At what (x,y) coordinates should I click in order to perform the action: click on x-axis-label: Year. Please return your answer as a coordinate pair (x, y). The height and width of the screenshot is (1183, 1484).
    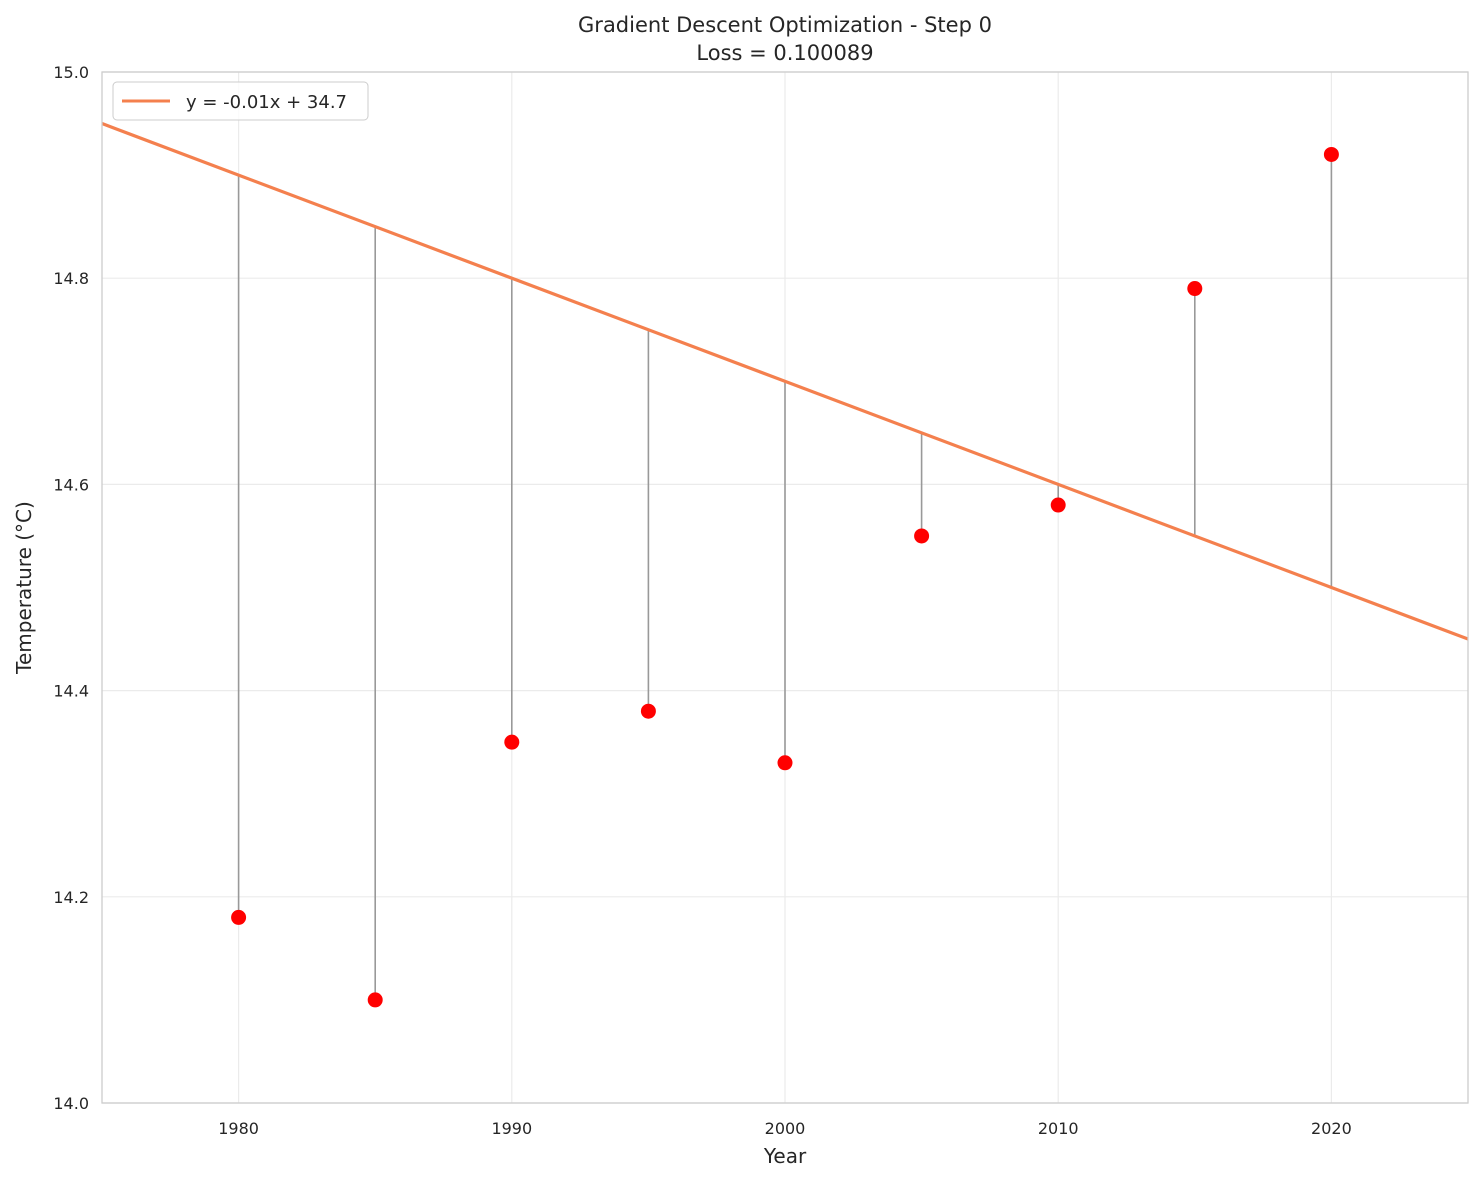
    Looking at the image, I should click on (785, 1156).